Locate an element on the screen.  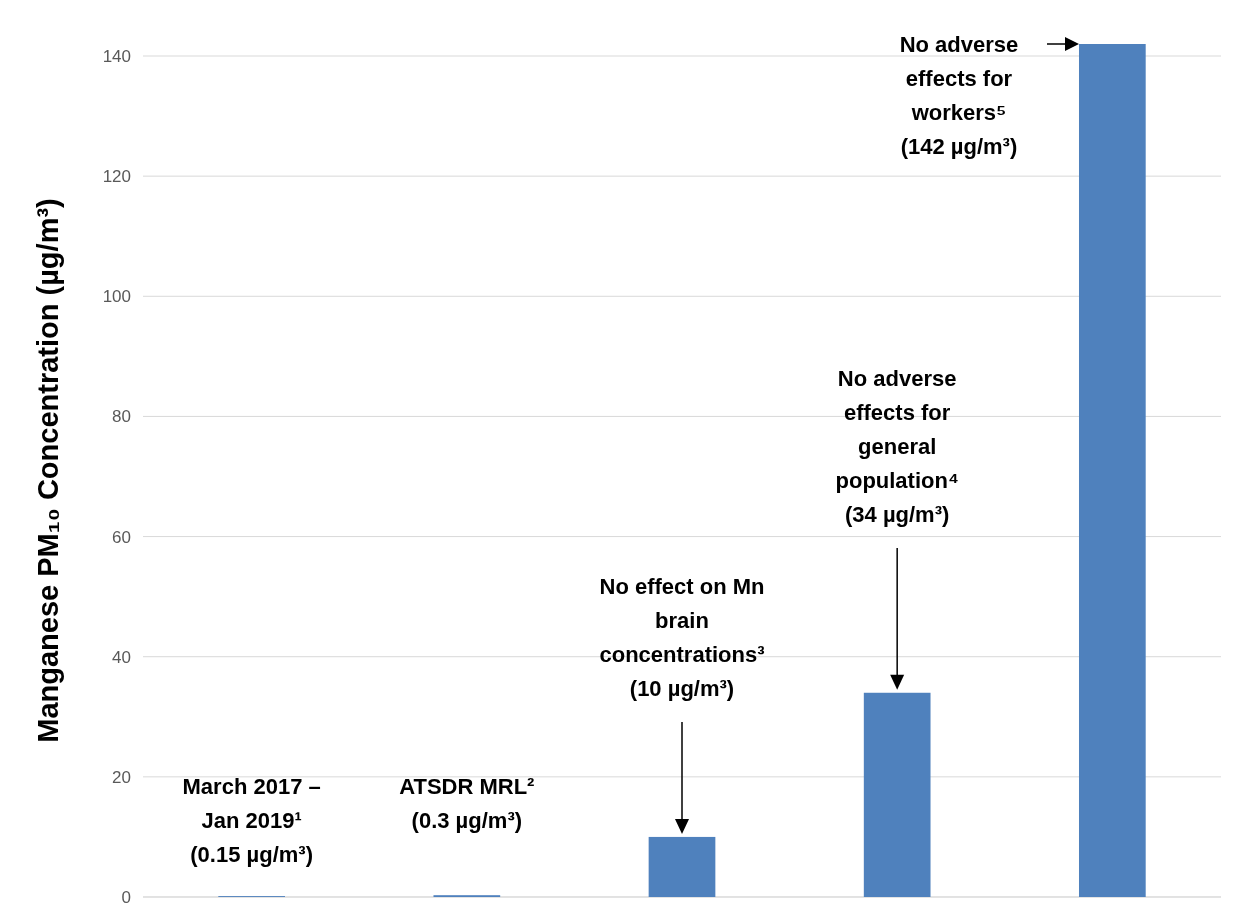
y-tick-label: 120 is located at coordinates (116, 177).